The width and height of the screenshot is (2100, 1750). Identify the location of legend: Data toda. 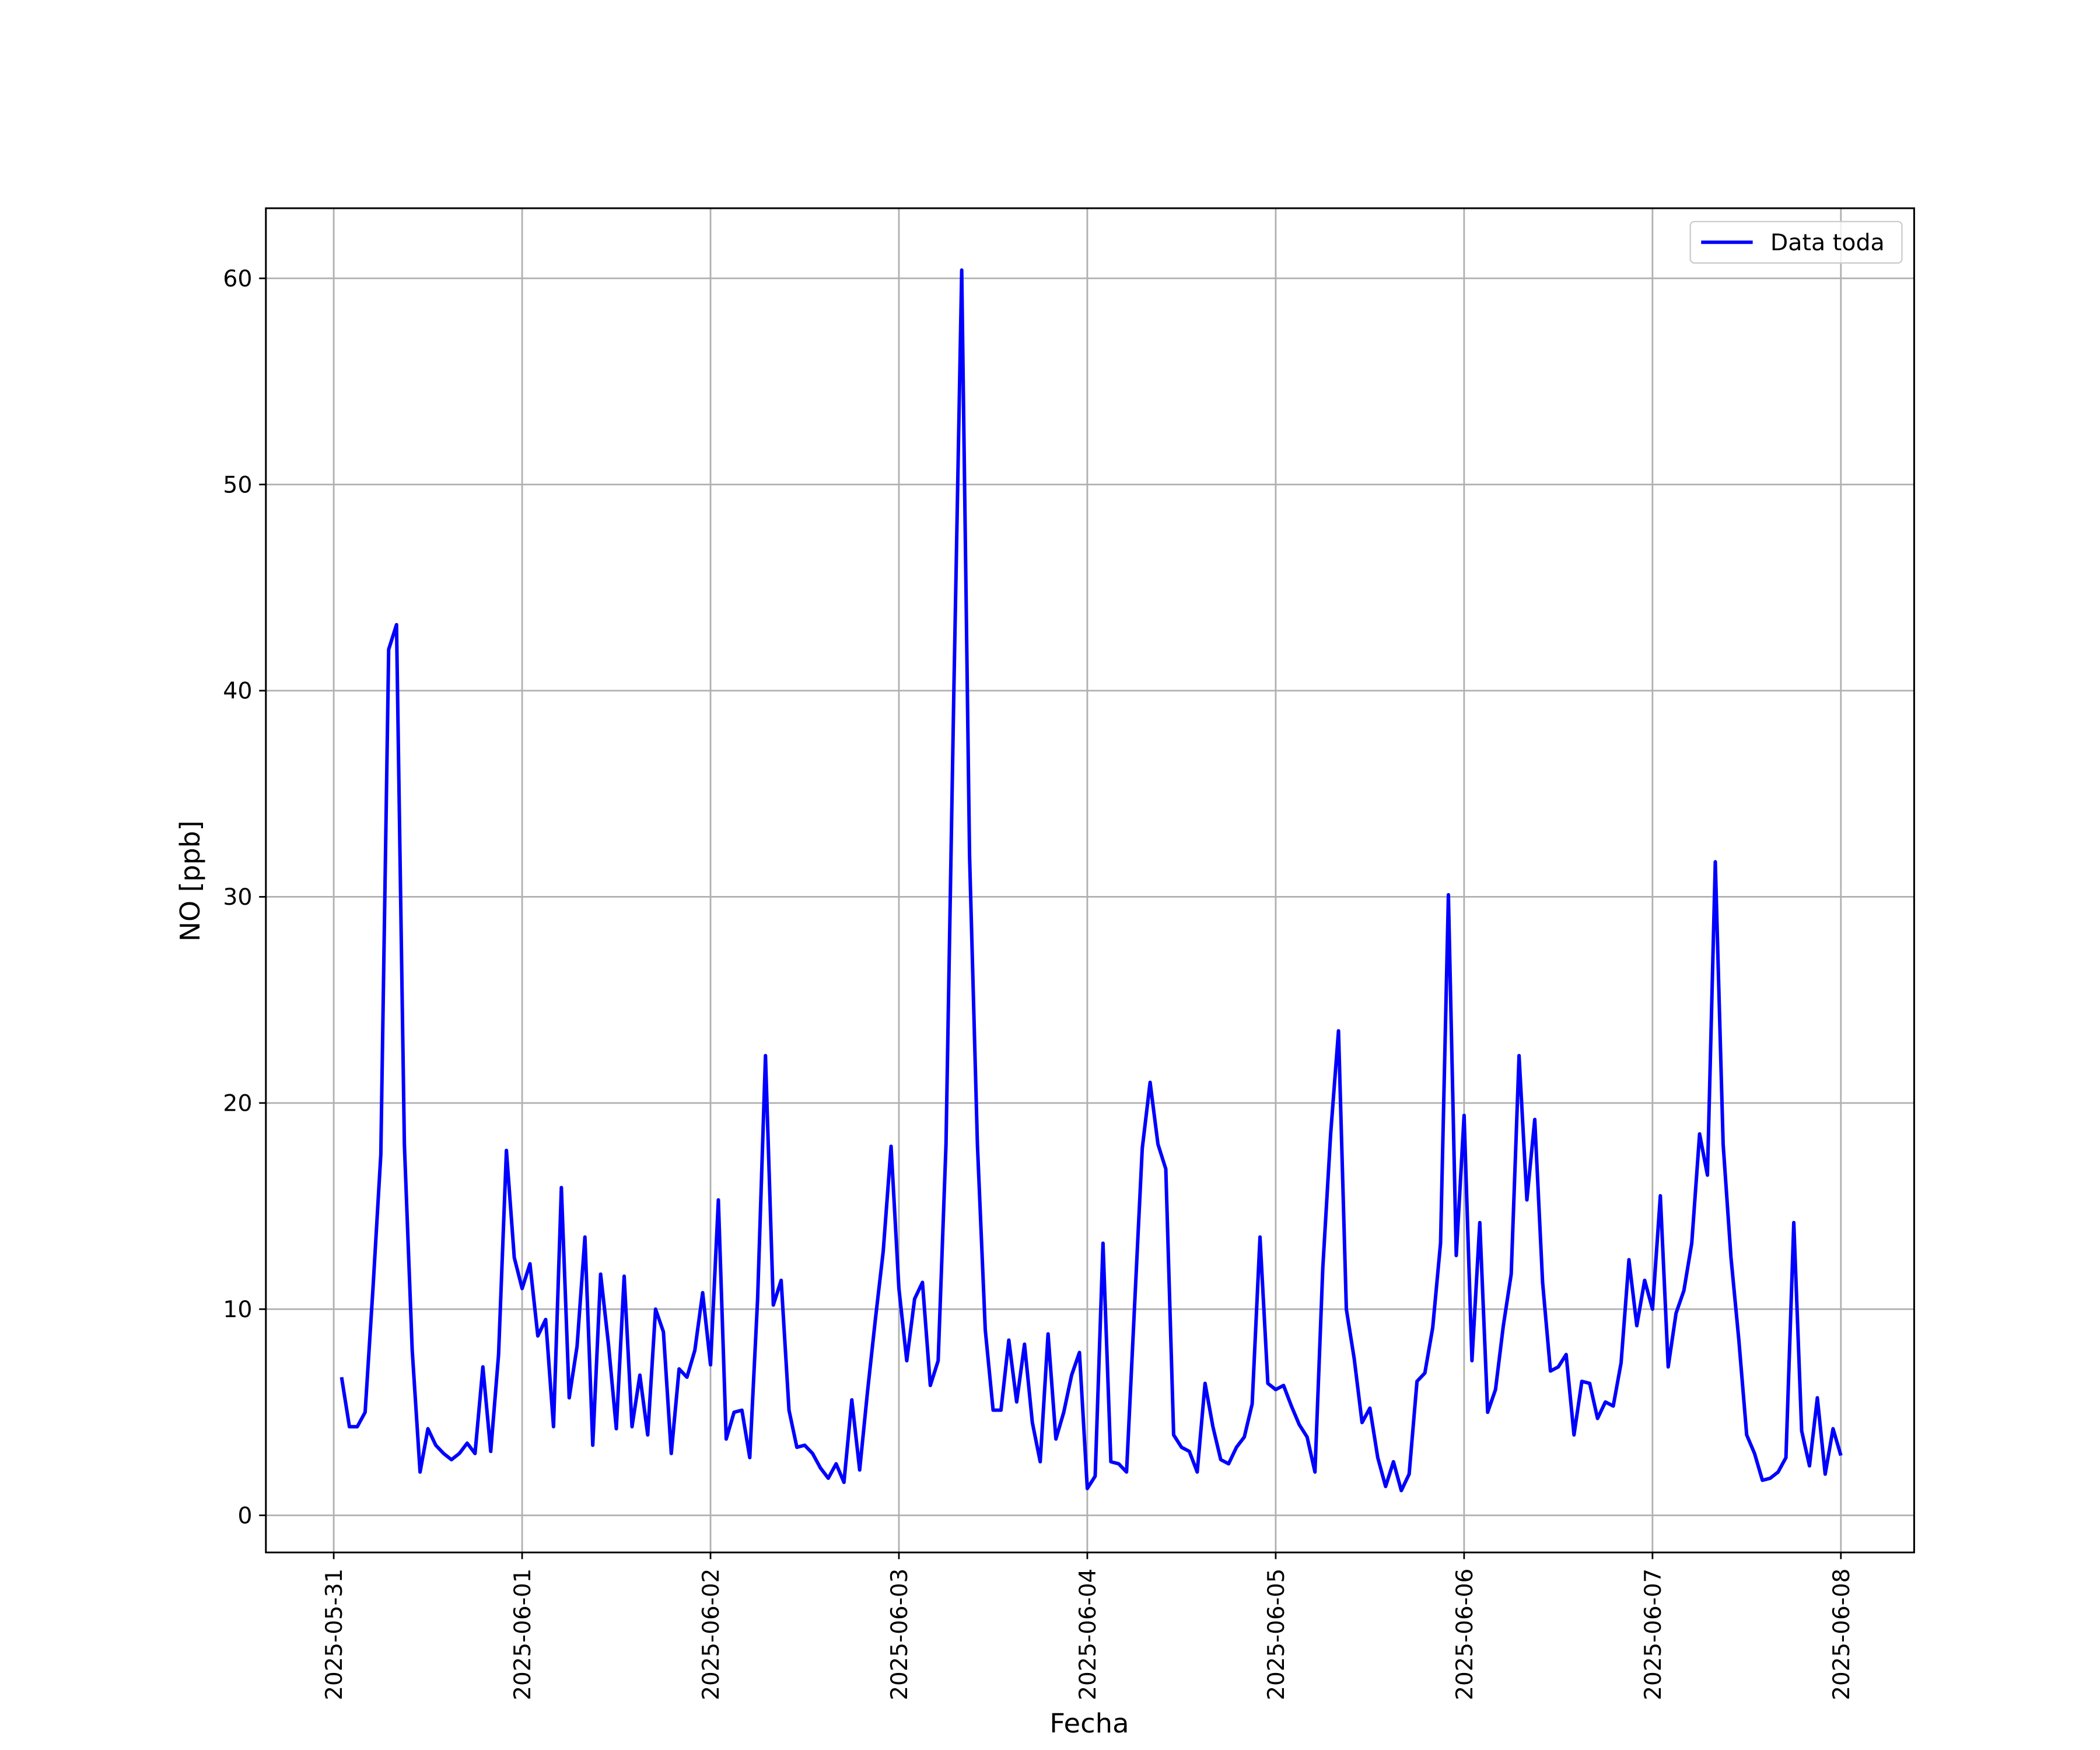
(1796, 242).